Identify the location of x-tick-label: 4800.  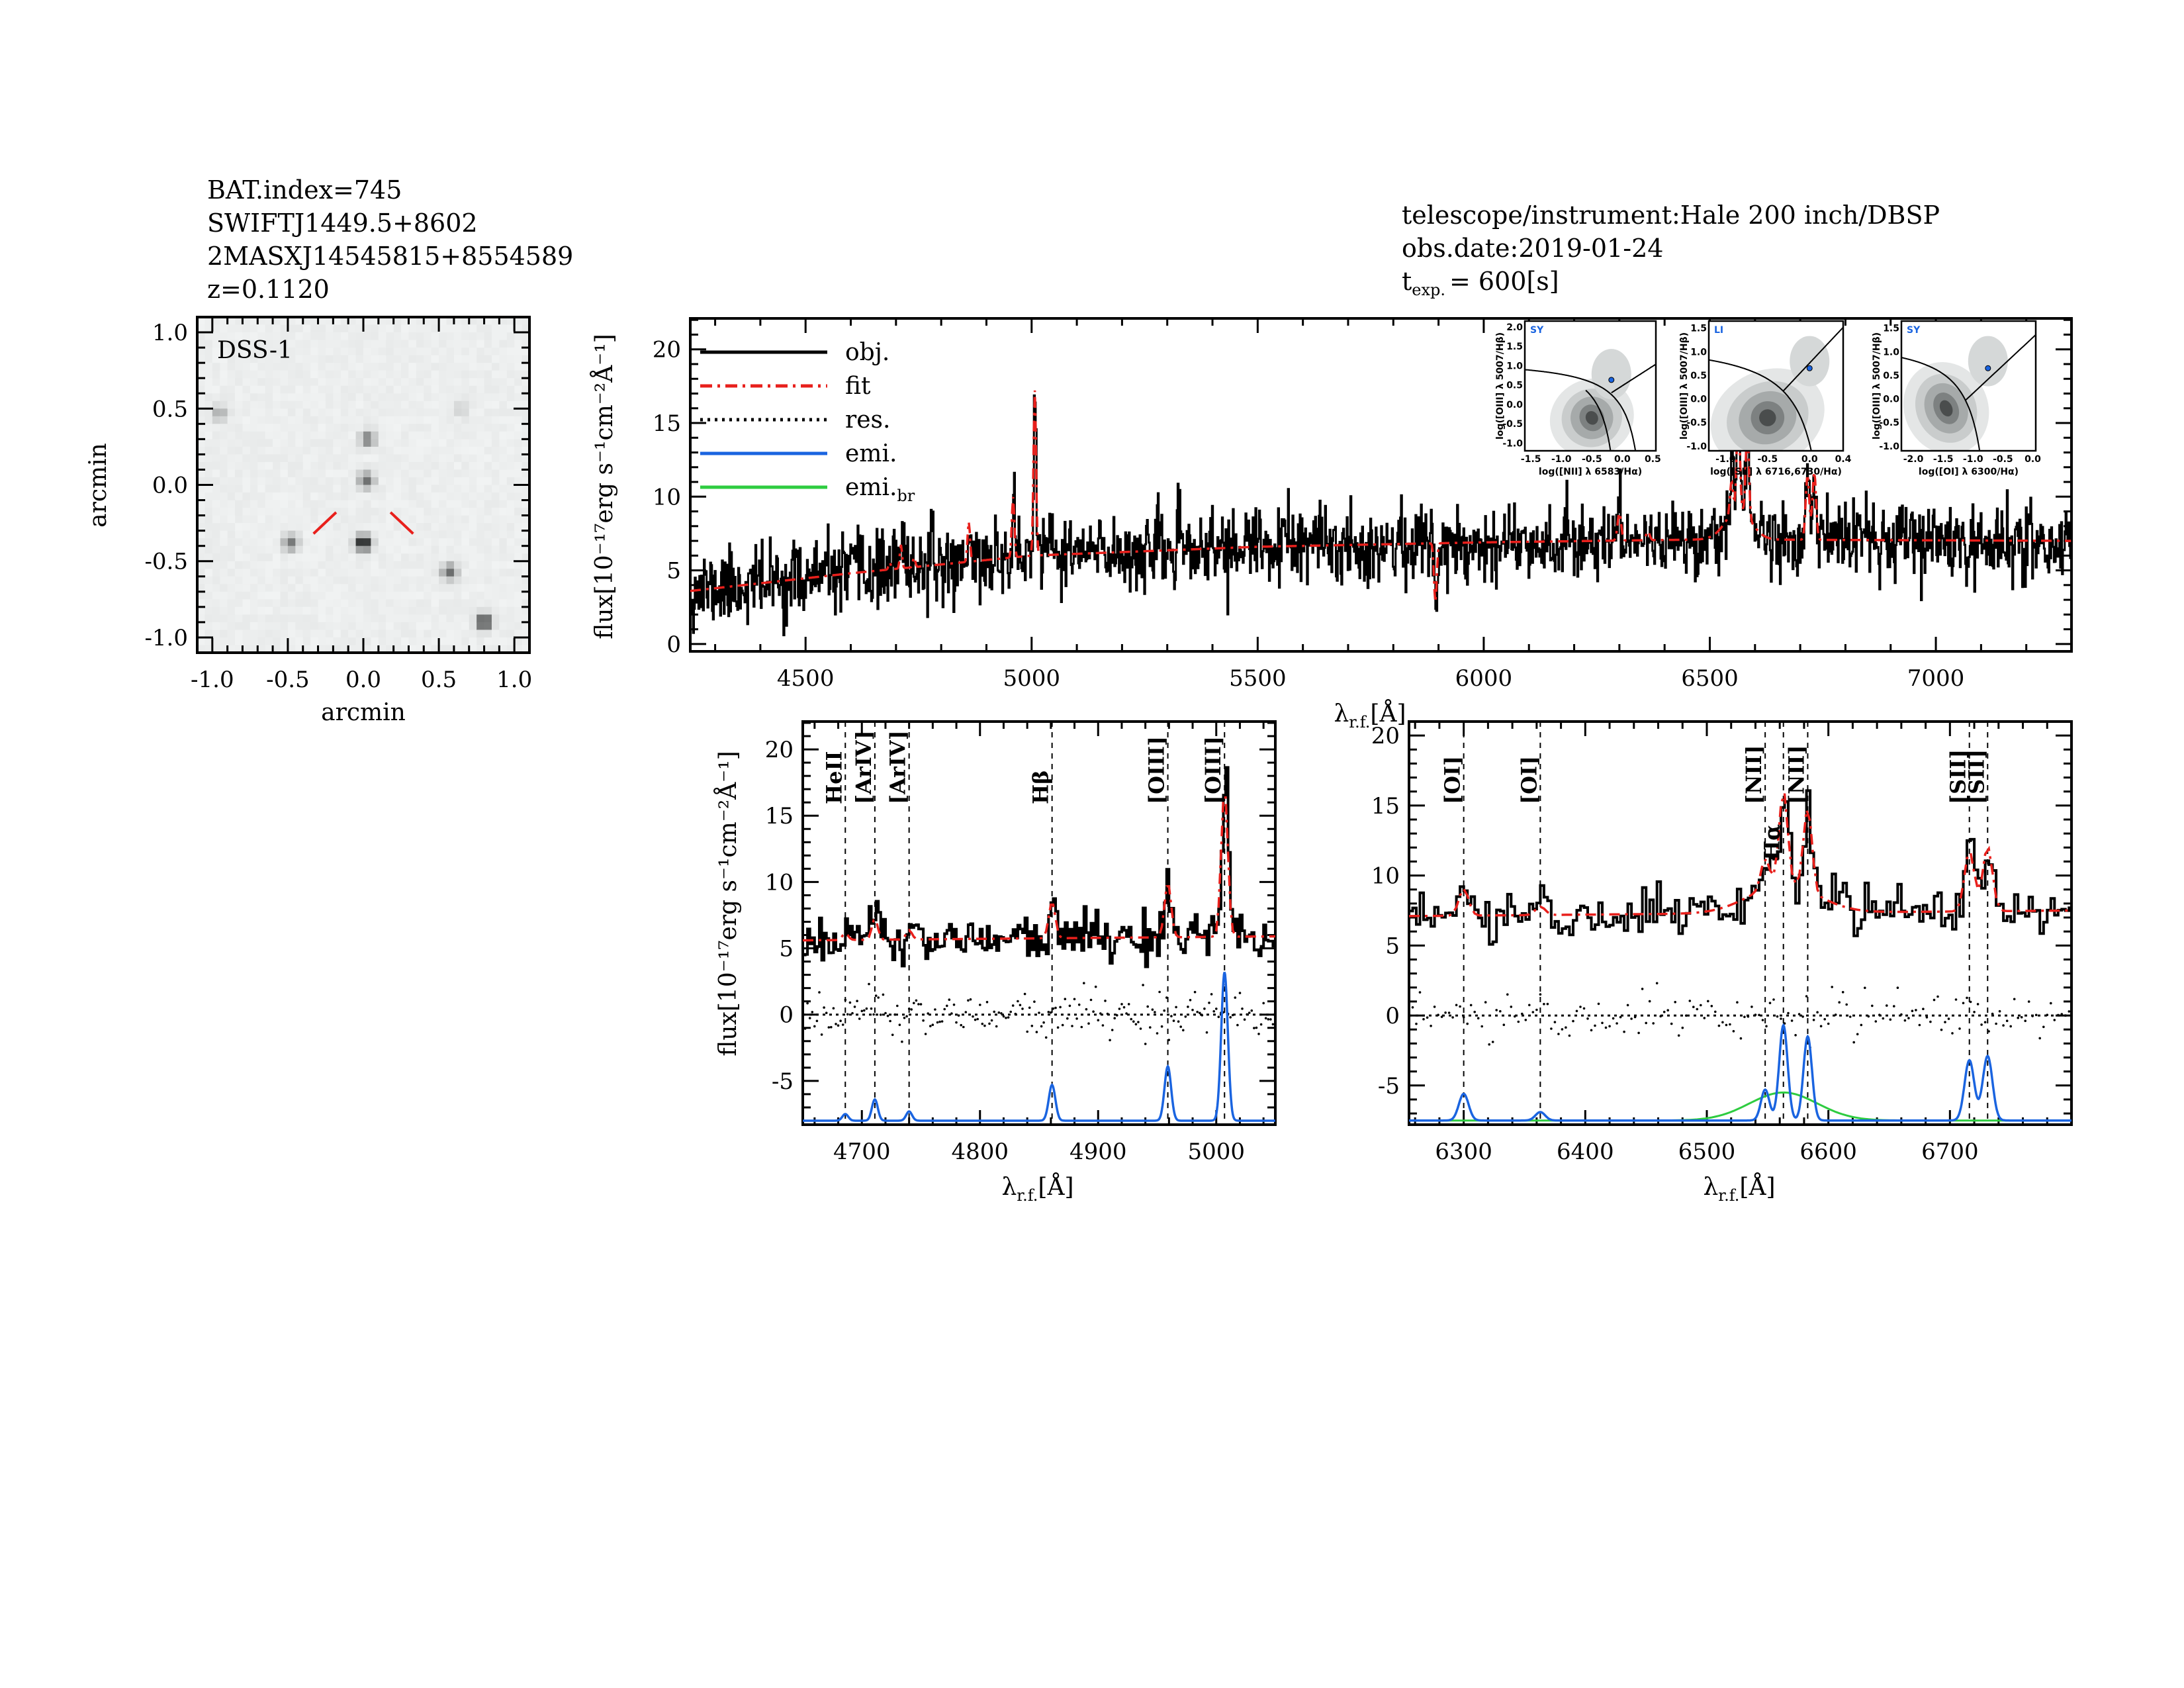
(980, 1152).